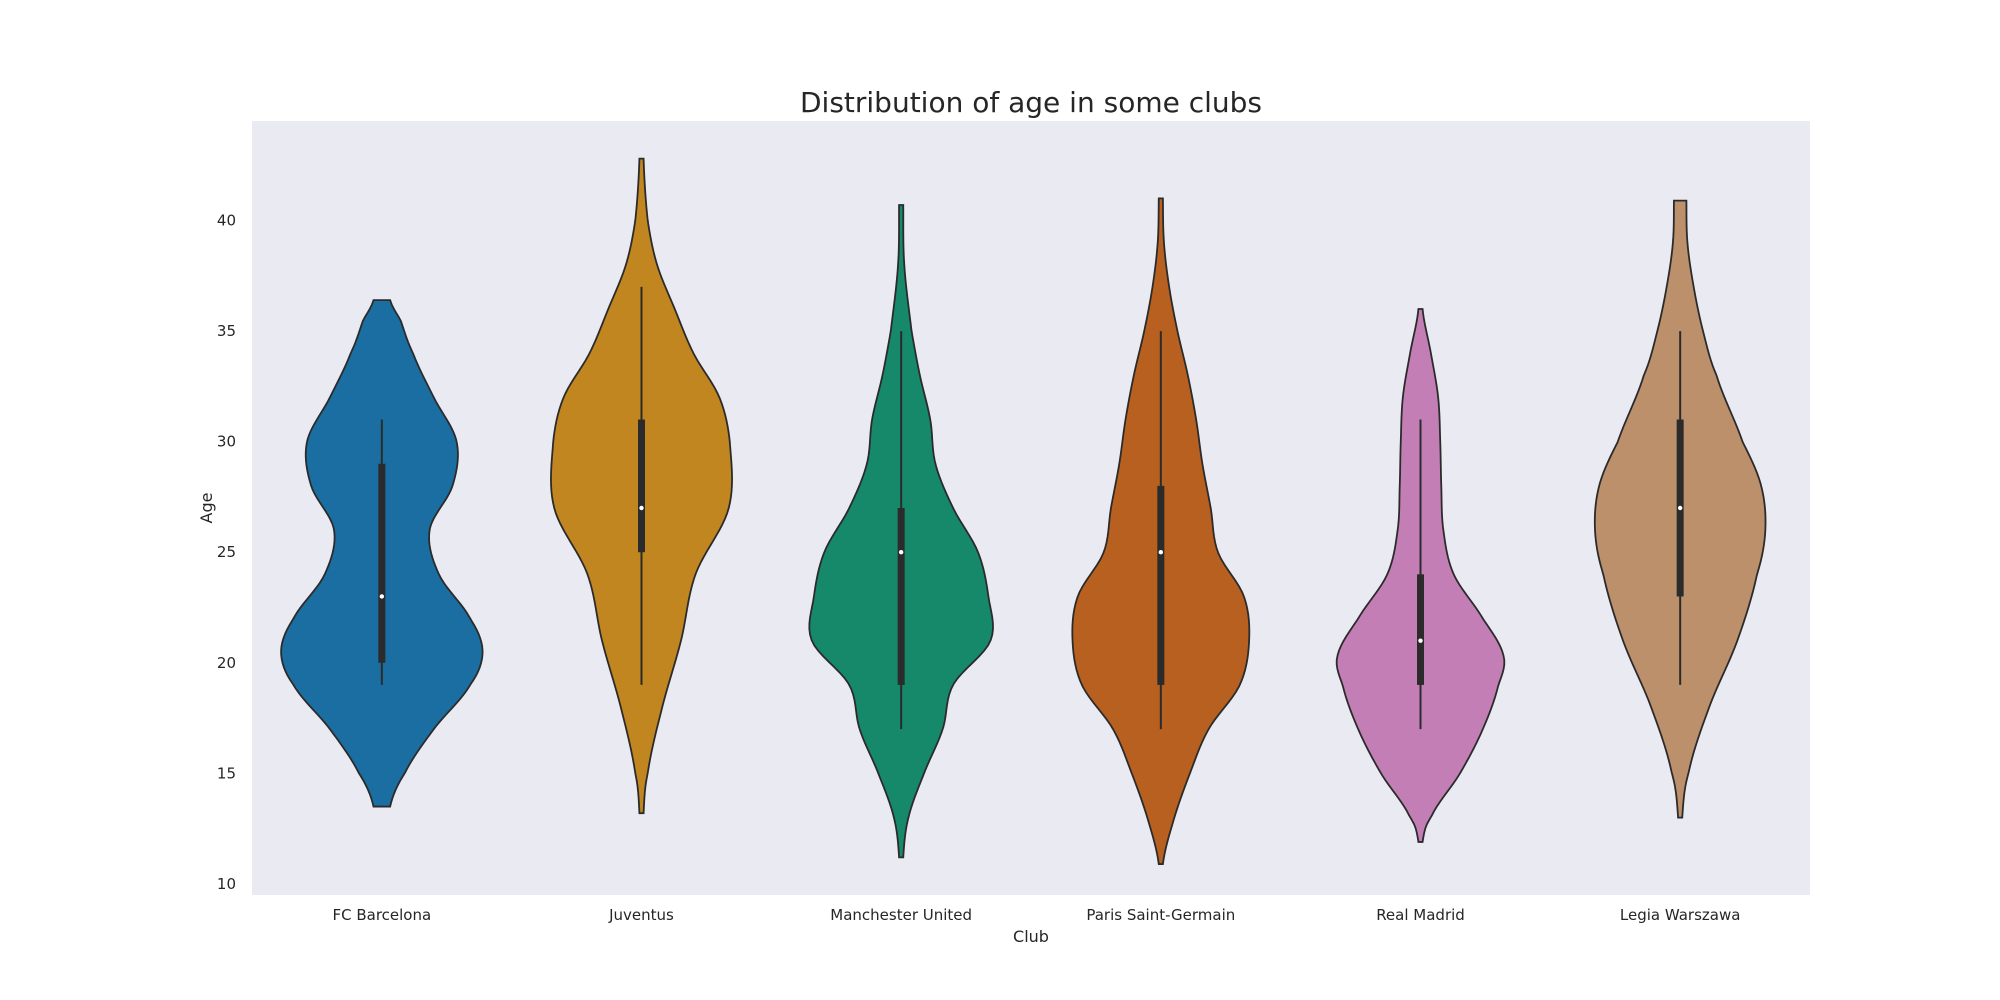 The width and height of the screenshot is (2000, 1000). I want to click on y-tick-label: 20, so click(226, 663).